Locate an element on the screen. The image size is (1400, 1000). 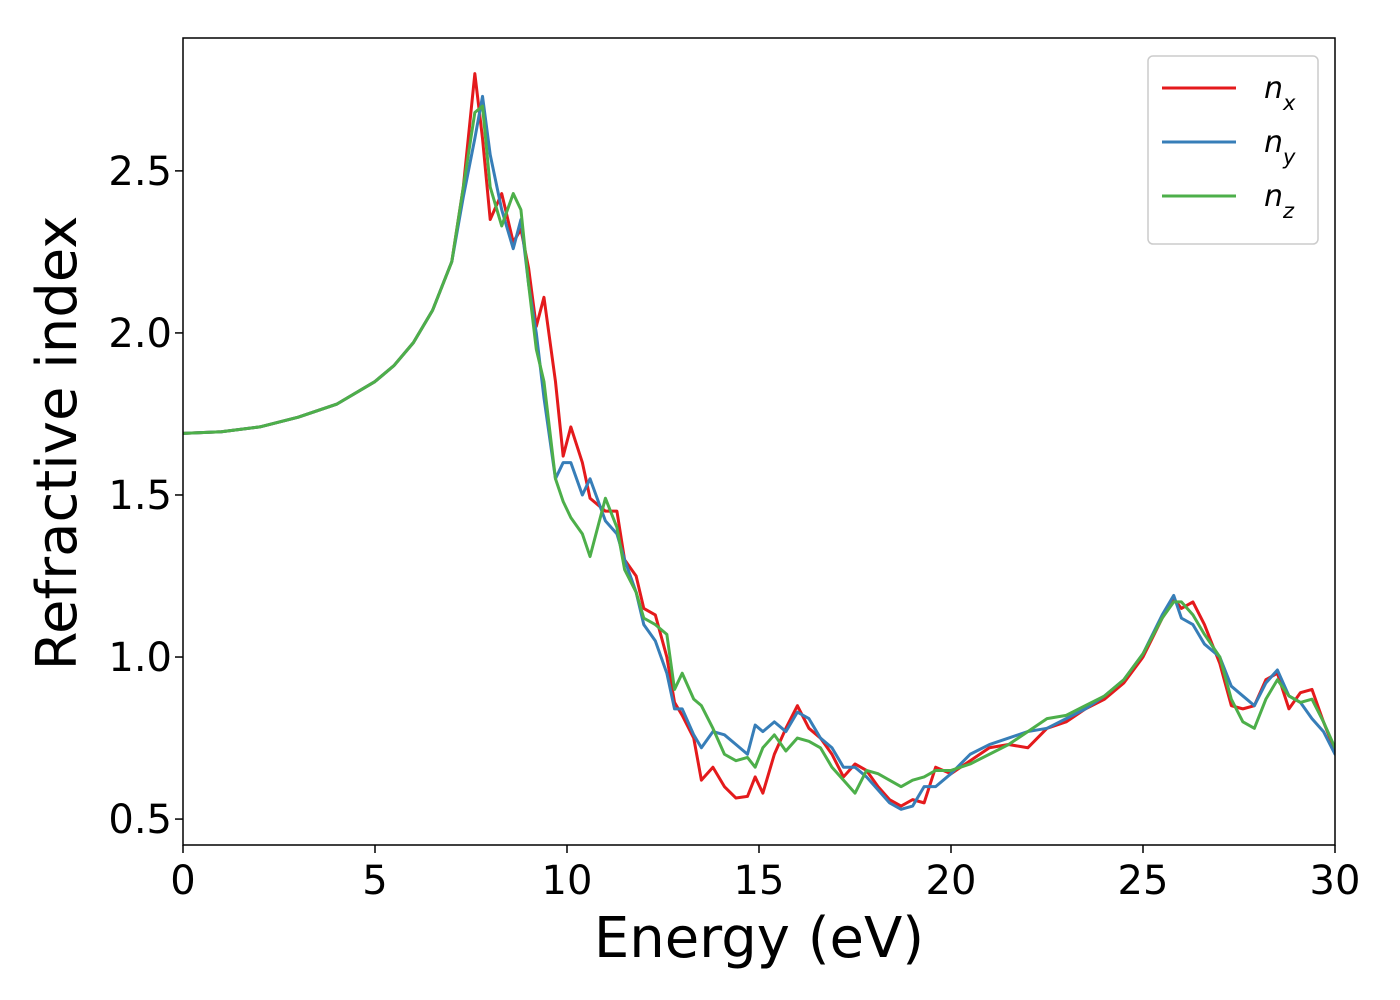
y-tick-label: 2.5 is located at coordinates (140, 172).